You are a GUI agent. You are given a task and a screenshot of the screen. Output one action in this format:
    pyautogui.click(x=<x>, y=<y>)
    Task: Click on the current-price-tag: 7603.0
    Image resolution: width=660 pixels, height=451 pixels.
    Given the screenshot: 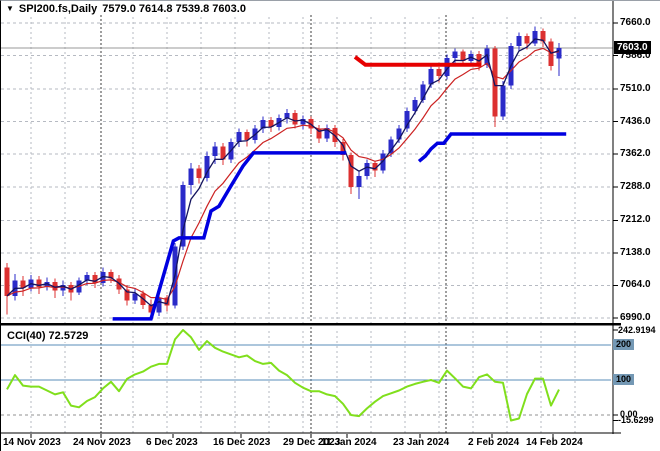 What is the action you would take?
    pyautogui.click(x=632, y=48)
    